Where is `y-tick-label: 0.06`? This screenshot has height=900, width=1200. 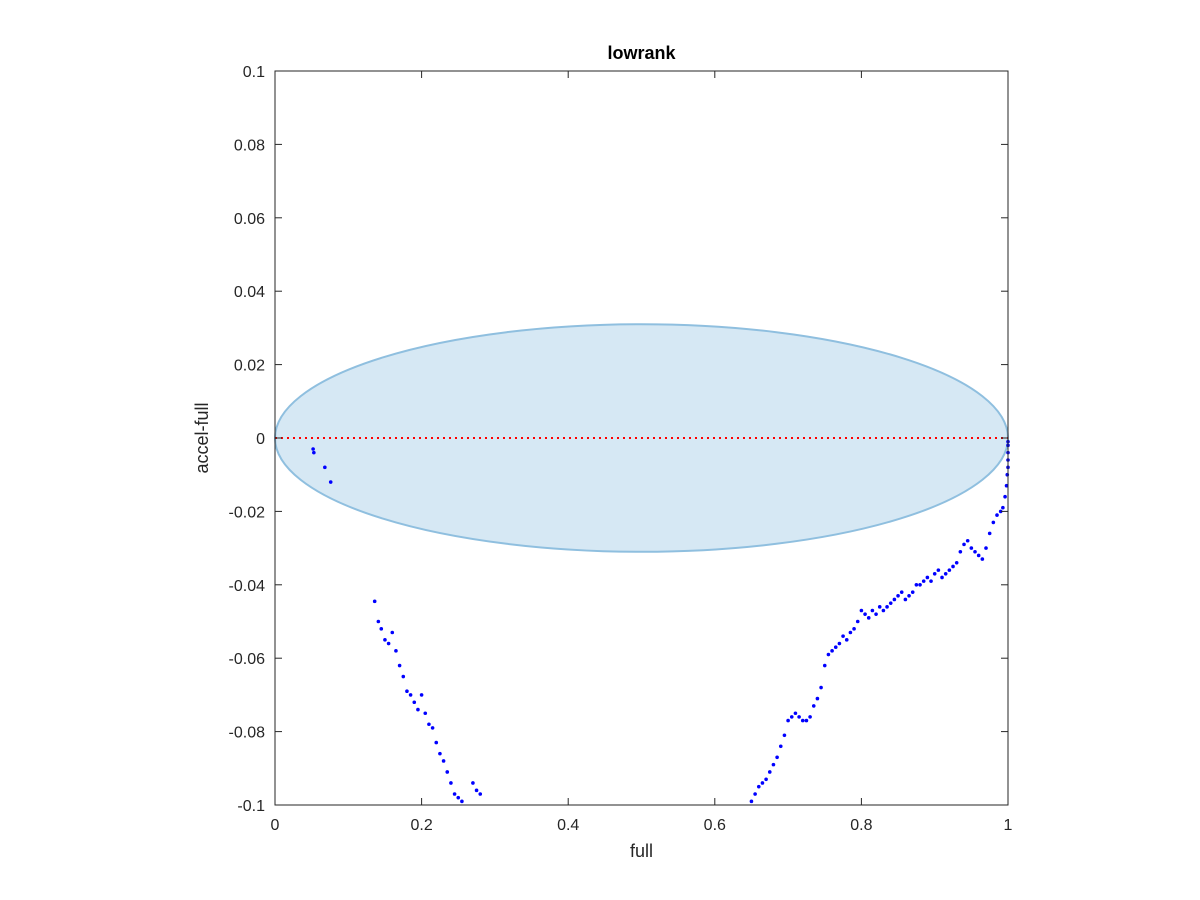 y-tick-label: 0.06 is located at coordinates (249, 219).